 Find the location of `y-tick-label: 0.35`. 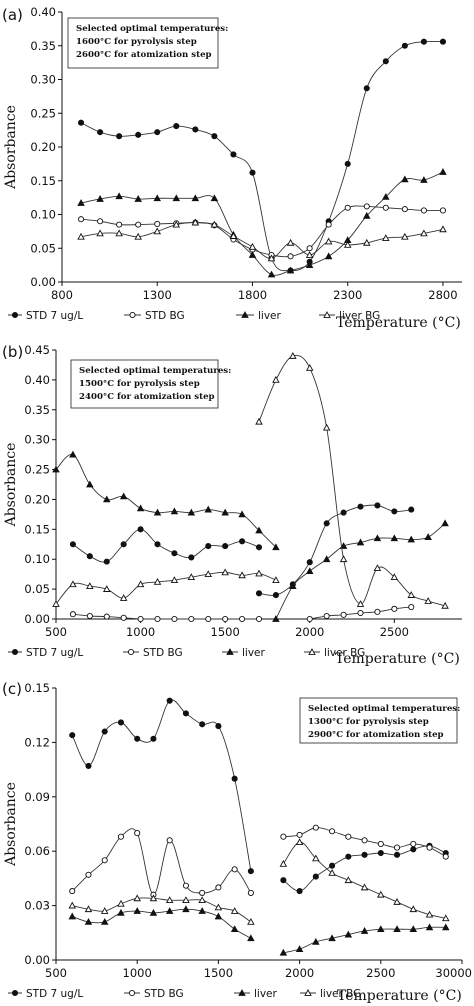

y-tick-label: 0.35 is located at coordinates (37, 410).